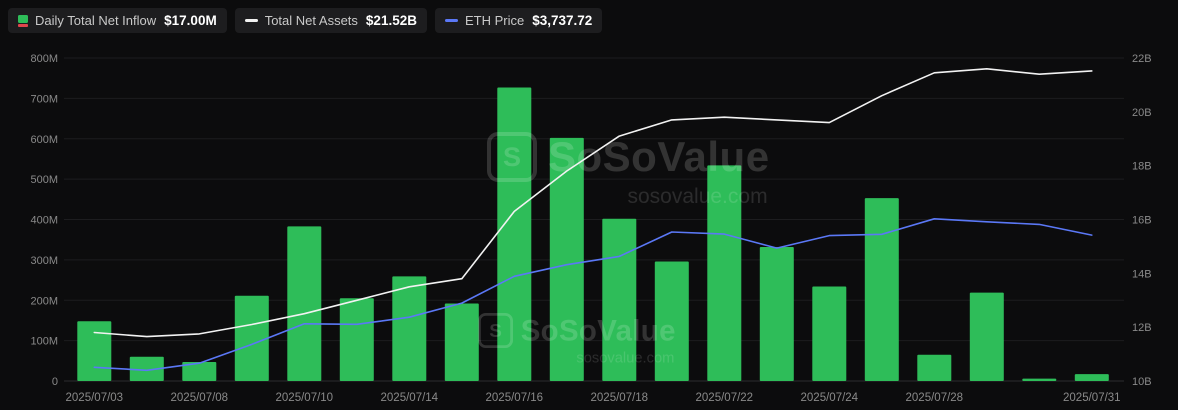  Describe the element at coordinates (494, 20) in the screenshot. I see `legend-label: ETH Price` at that location.